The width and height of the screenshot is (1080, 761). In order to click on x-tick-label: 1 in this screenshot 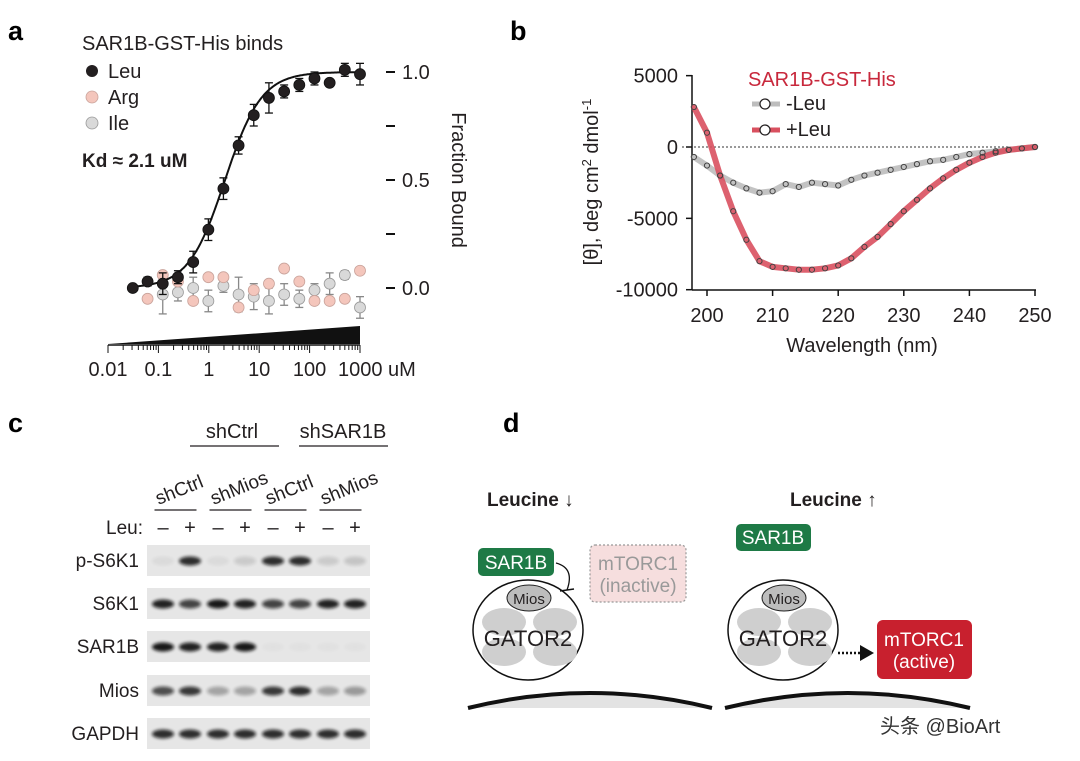, I will do `click(208, 370)`.